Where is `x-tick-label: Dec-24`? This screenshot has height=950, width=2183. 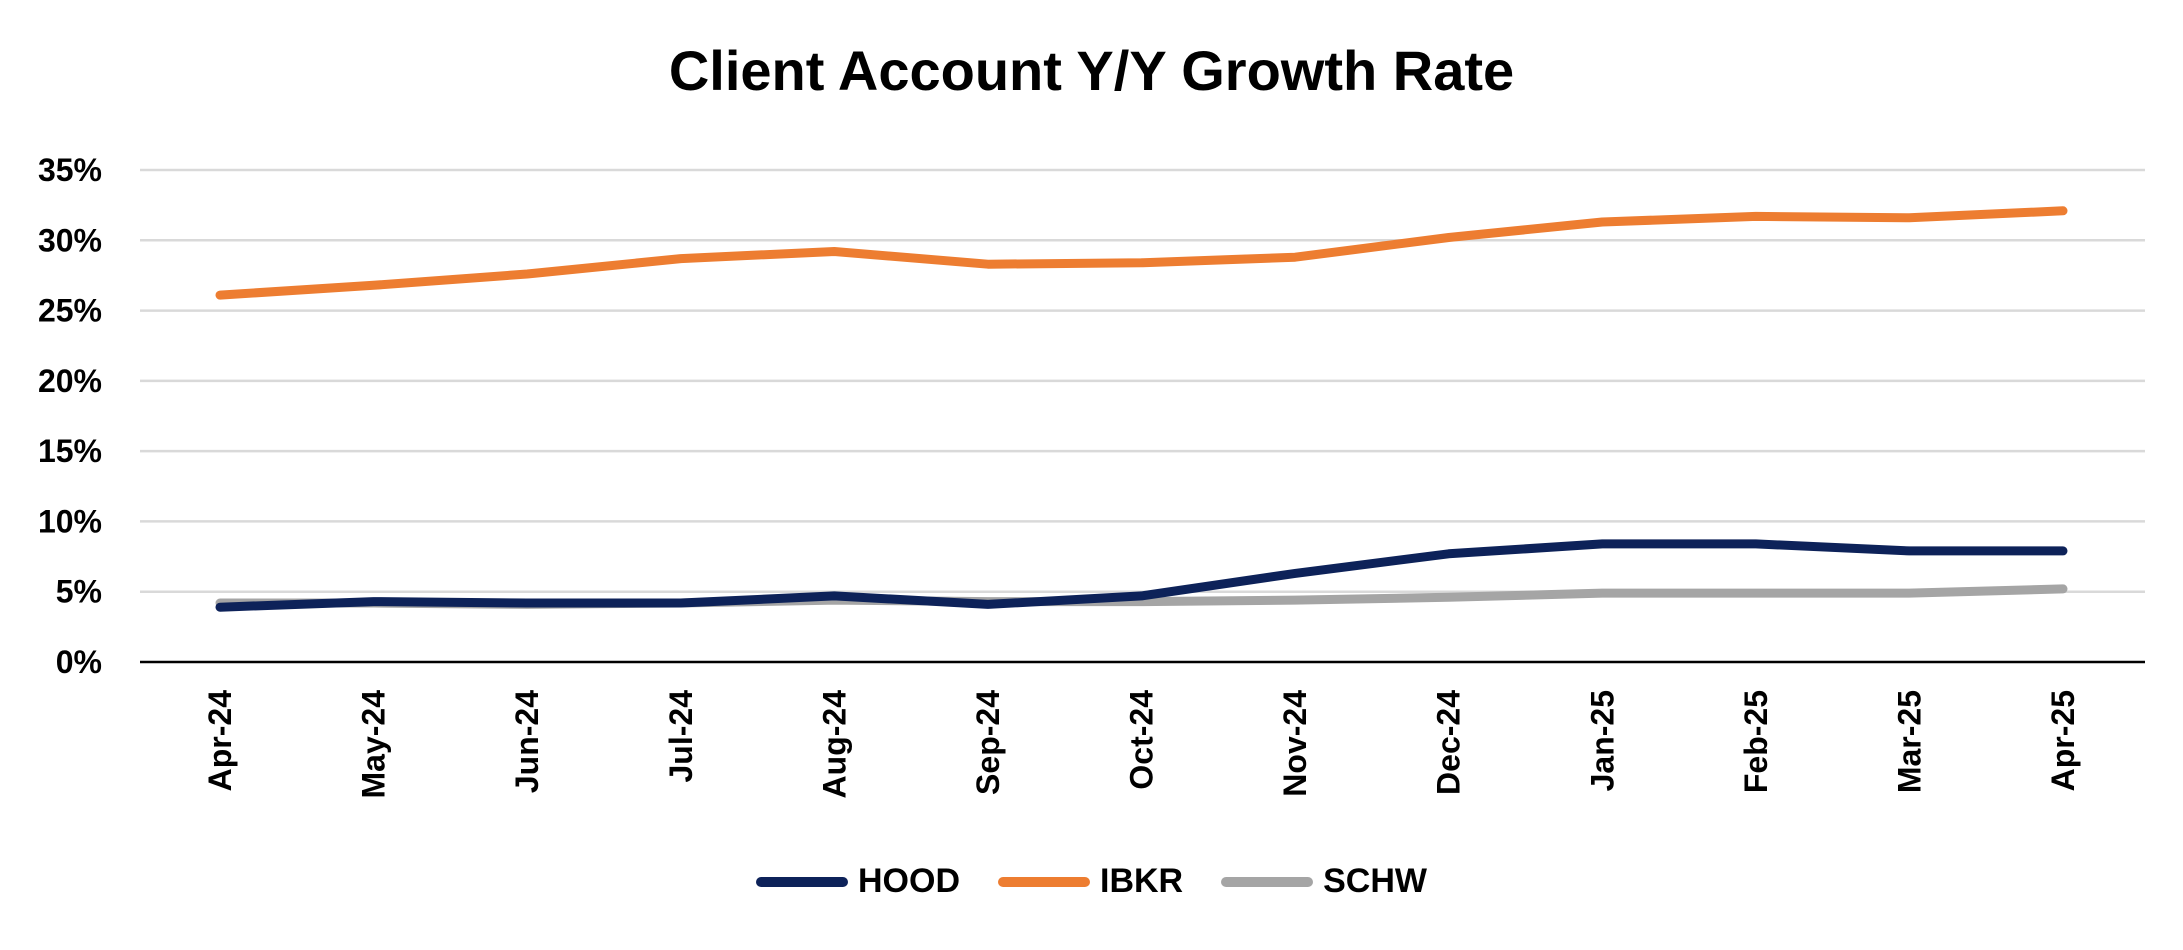
x-tick-label: Dec-24 is located at coordinates (1449, 742).